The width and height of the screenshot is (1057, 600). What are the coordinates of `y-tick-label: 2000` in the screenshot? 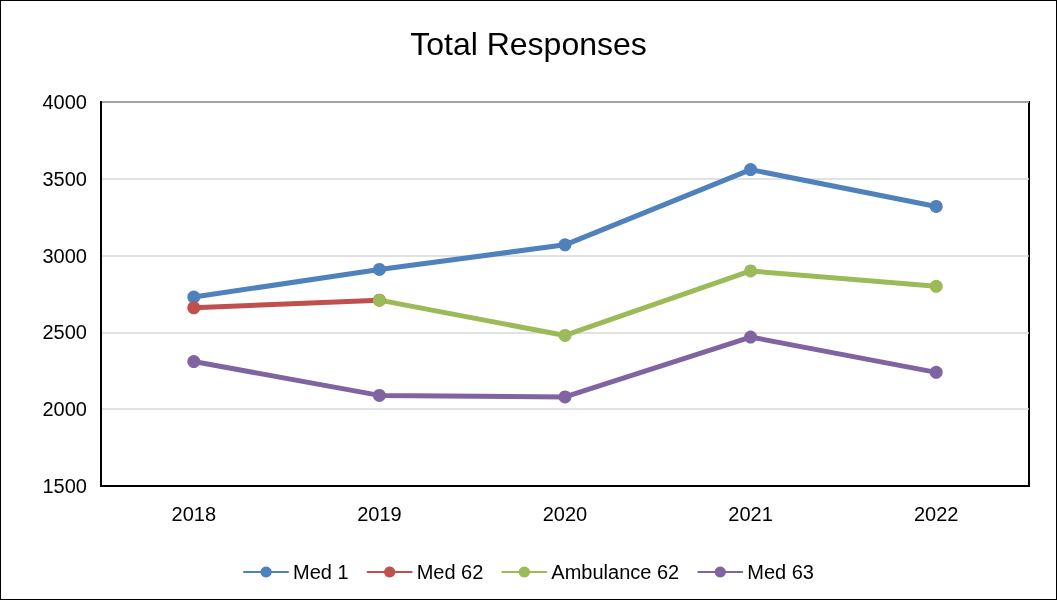 It's located at (64, 409).